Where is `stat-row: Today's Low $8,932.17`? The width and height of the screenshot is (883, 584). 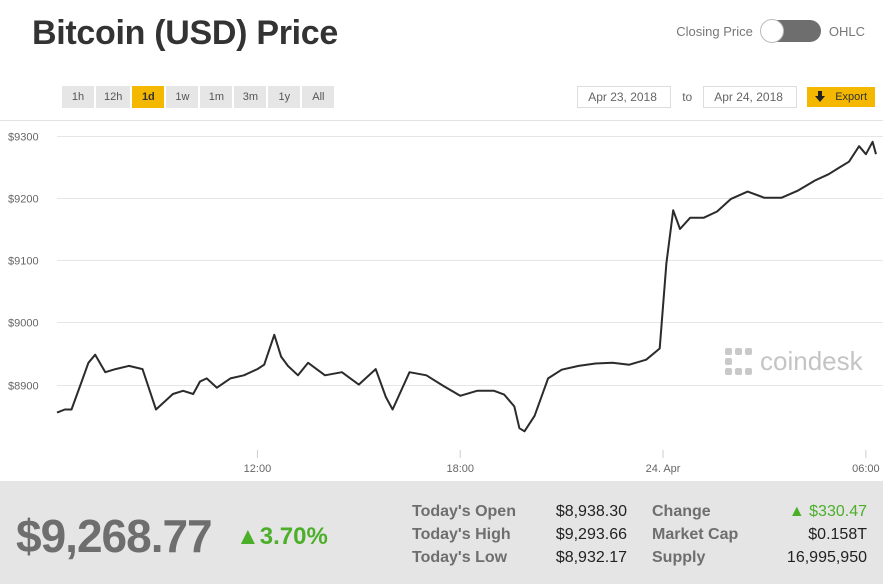 stat-row: Today's Low $8,932.17 is located at coordinates (519, 560).